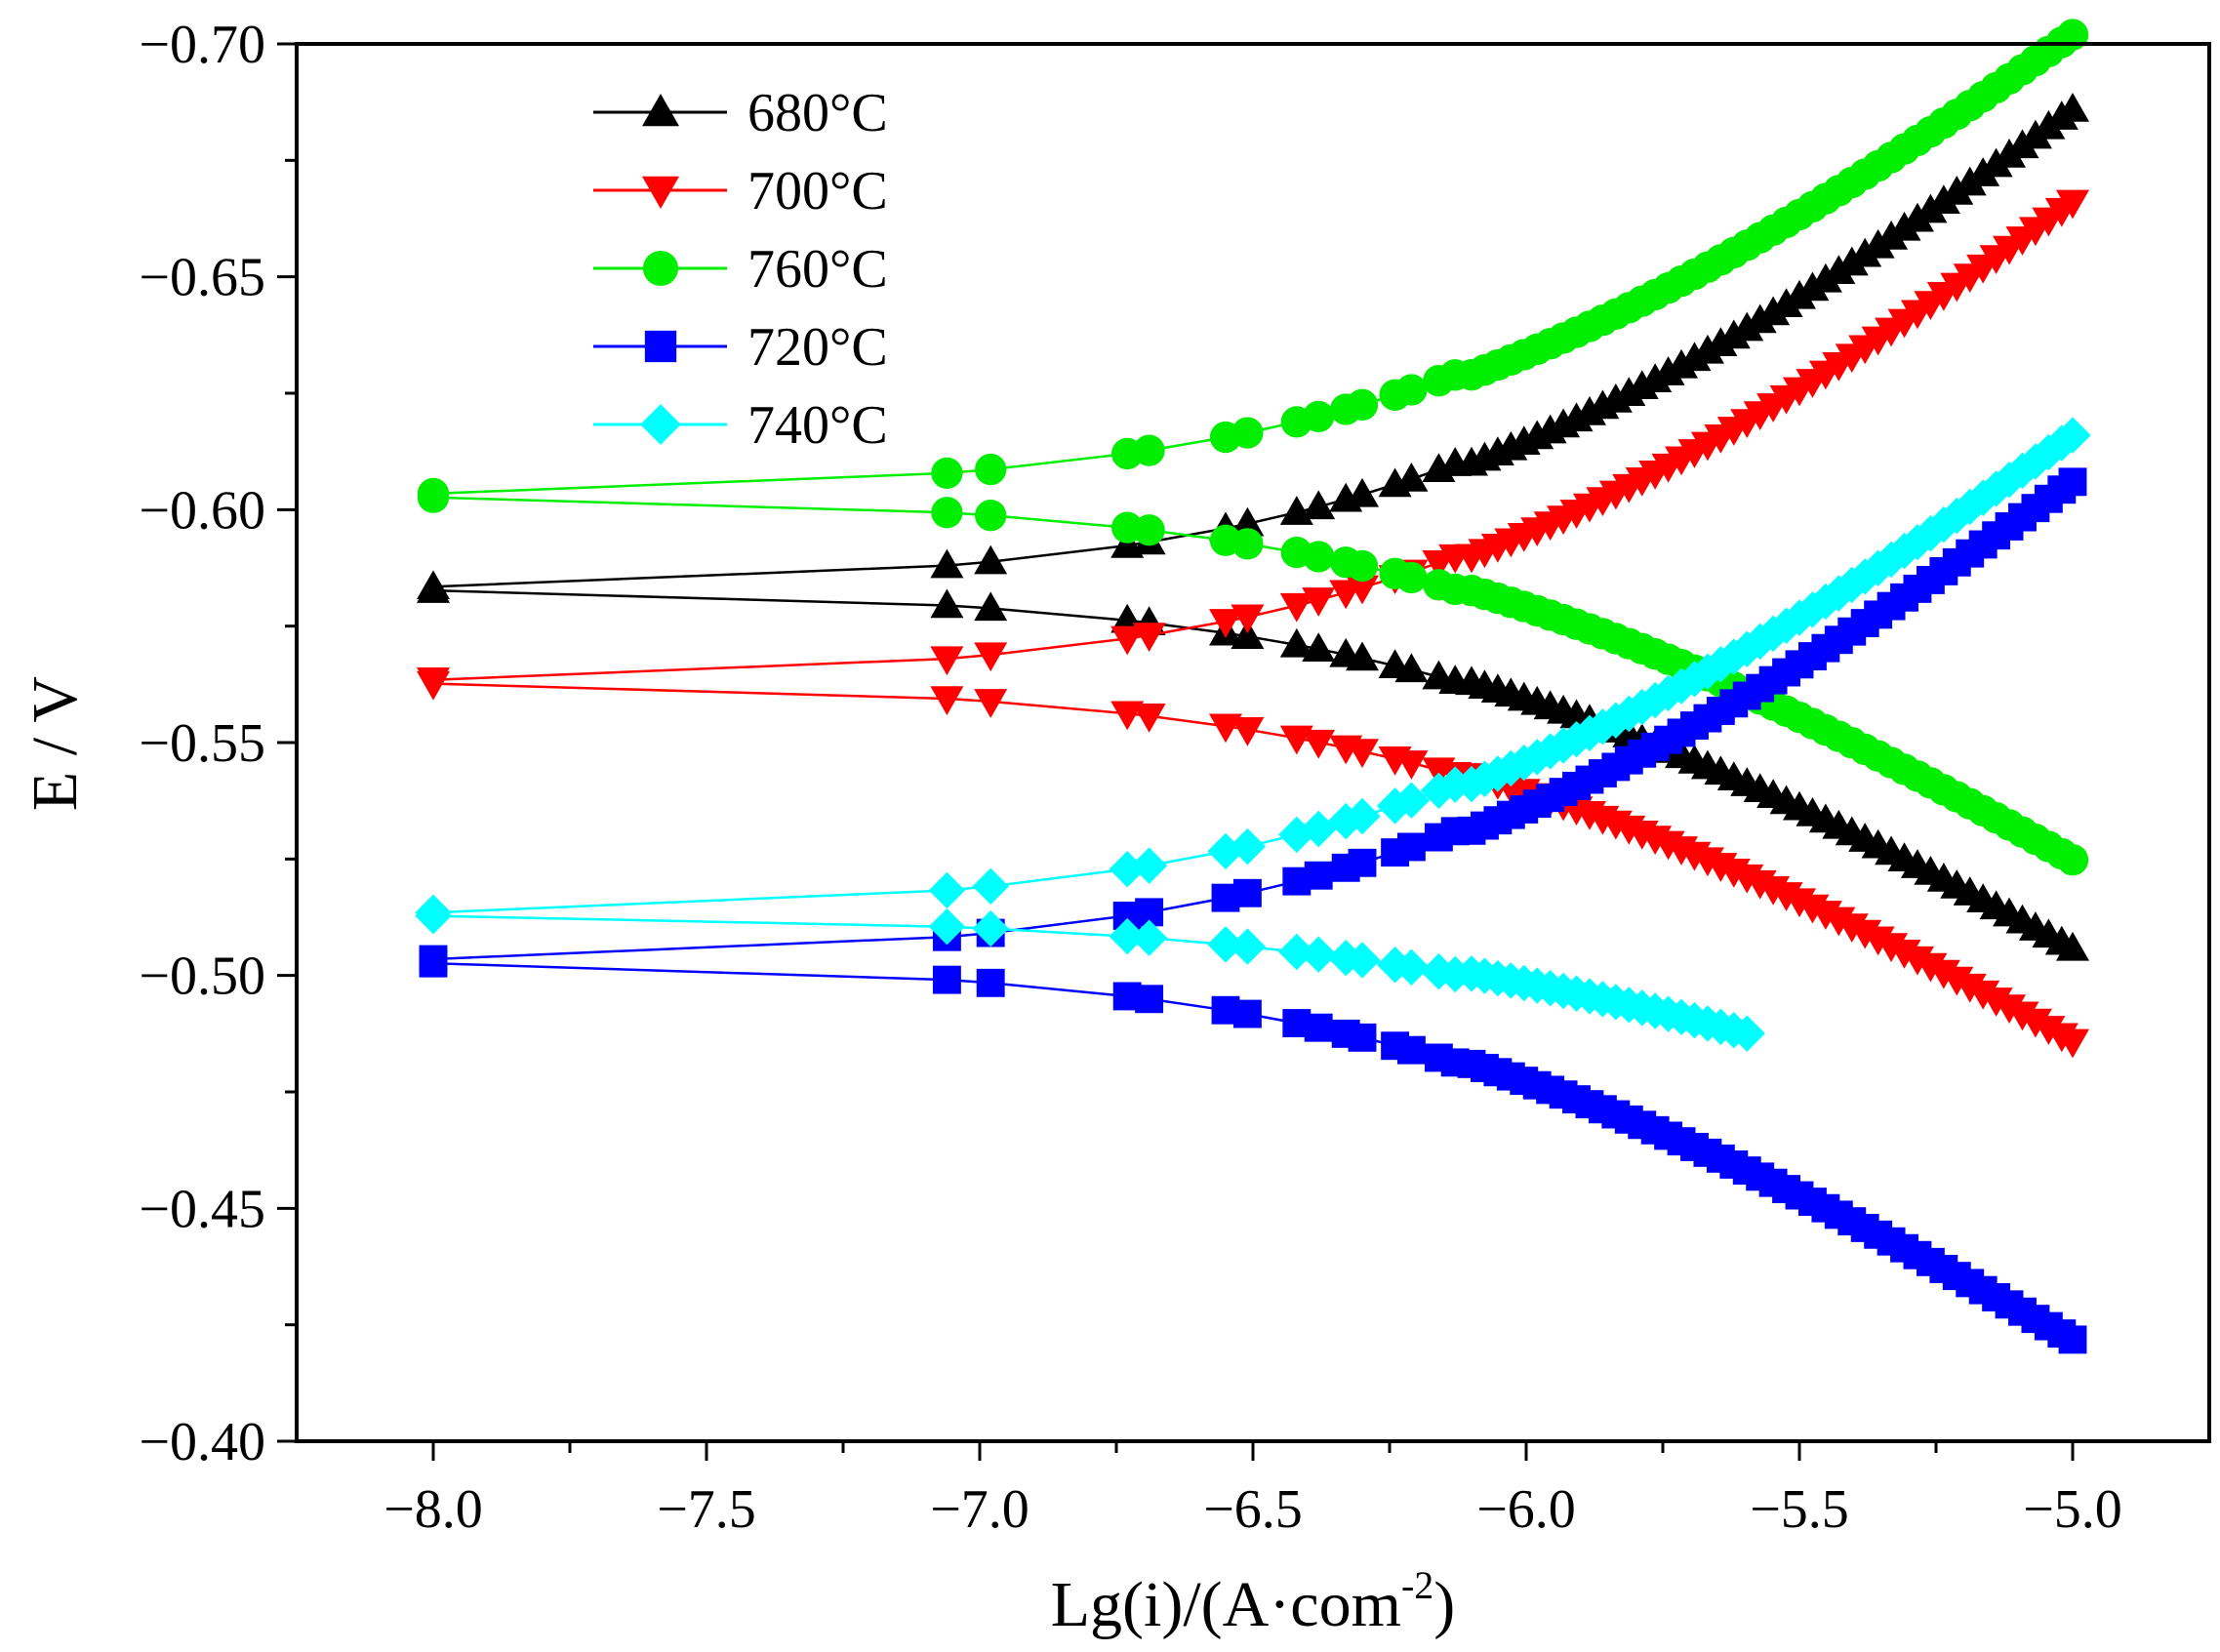 This screenshot has width=2220, height=1652. Describe the element at coordinates (202, 744) in the screenshot. I see `y-tick-label: −0.55` at that location.